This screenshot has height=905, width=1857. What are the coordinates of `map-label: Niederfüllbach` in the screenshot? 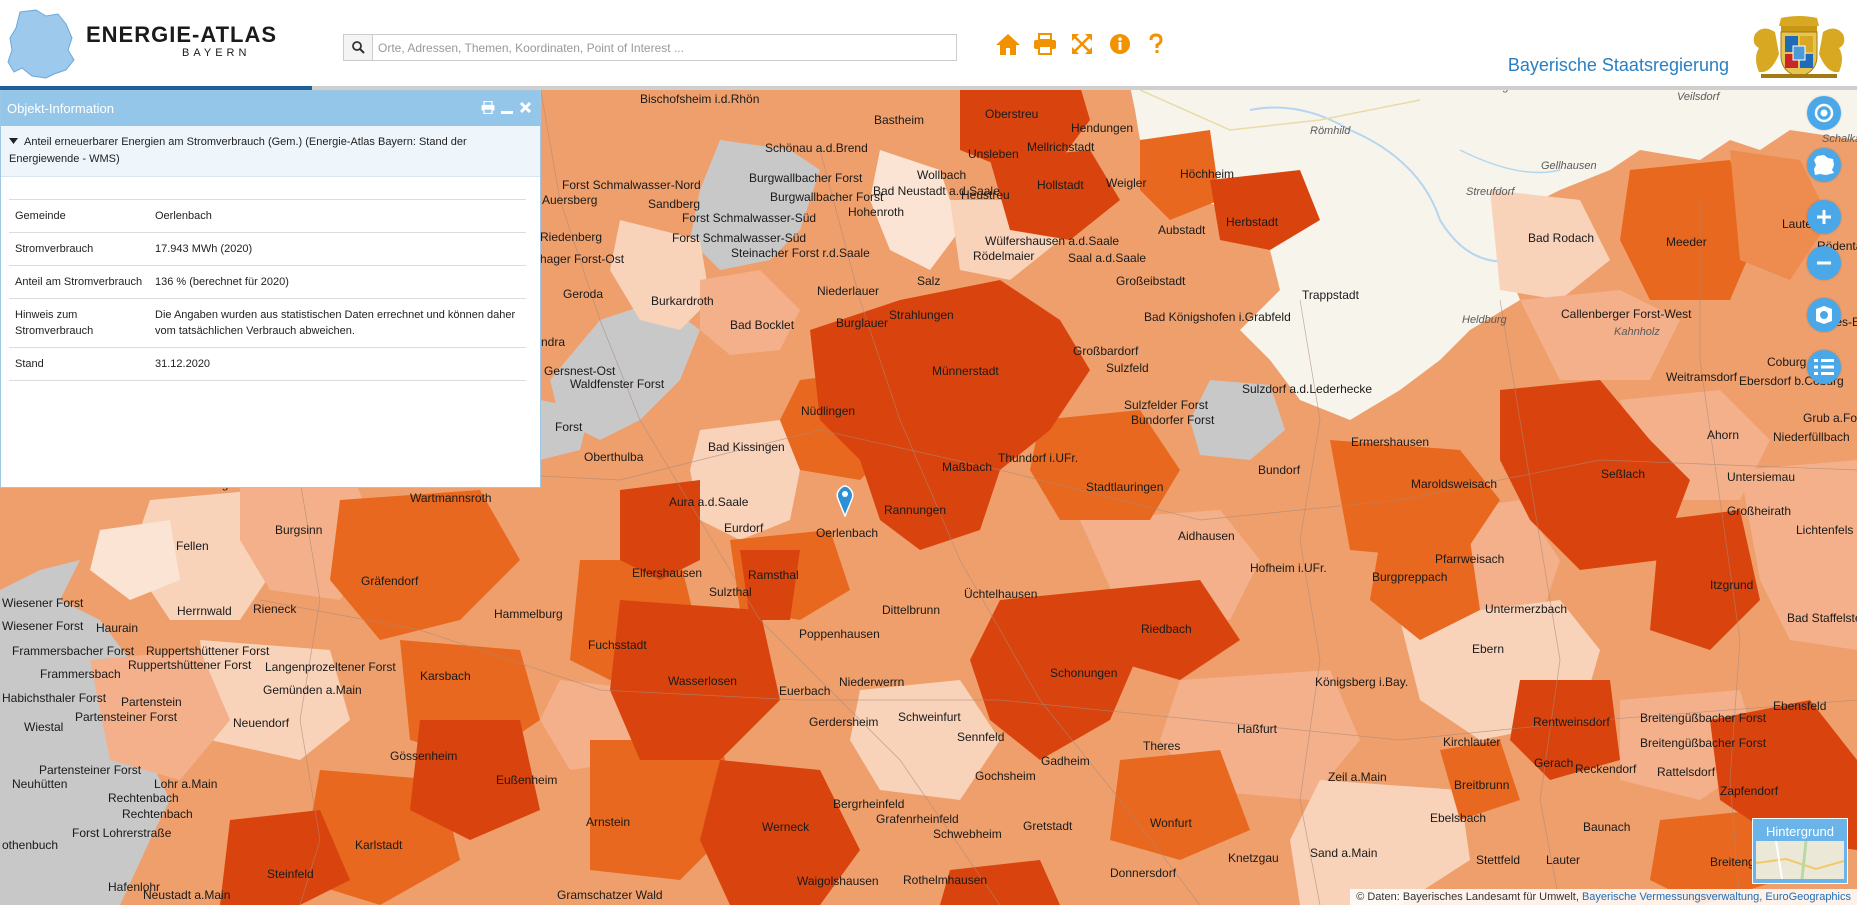 It's located at (1811, 437).